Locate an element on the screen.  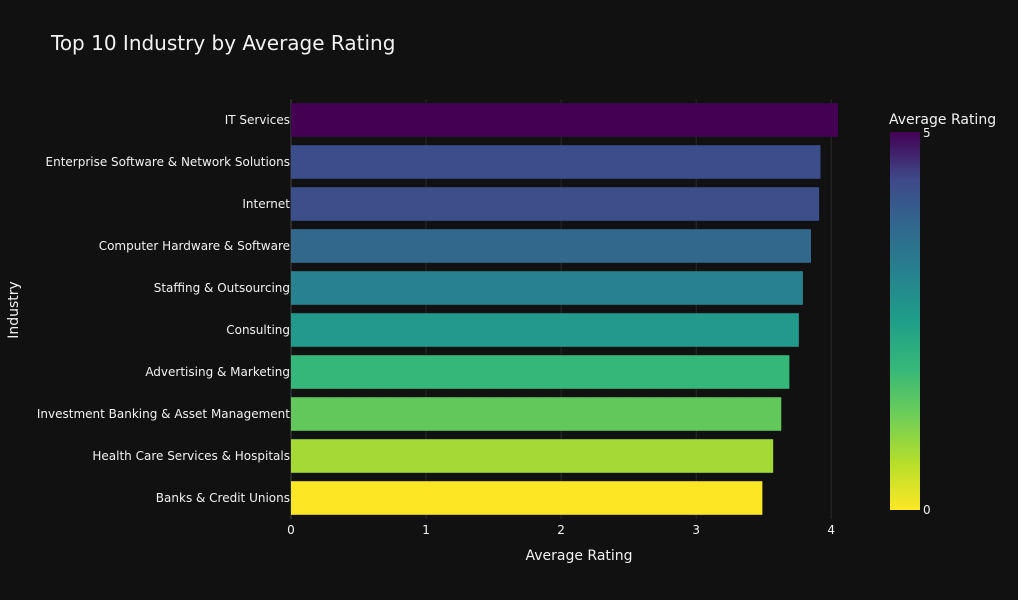
y-tick-label: Staffing & Outsourcing is located at coordinates (222, 288).